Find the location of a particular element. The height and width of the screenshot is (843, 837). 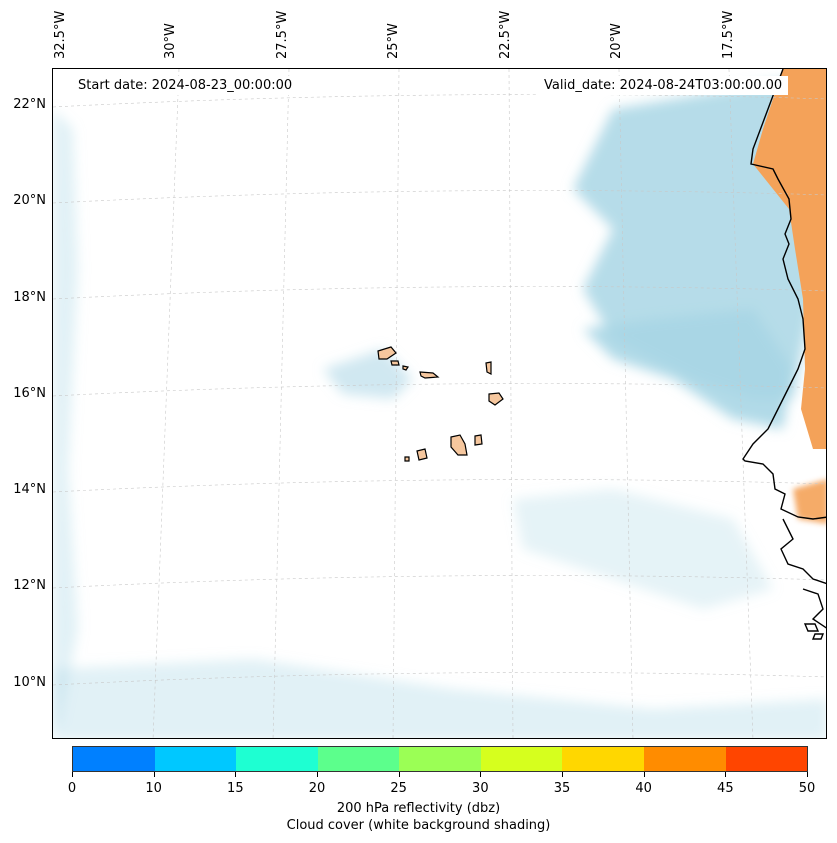

island-fogo is located at coordinates (422, 454).